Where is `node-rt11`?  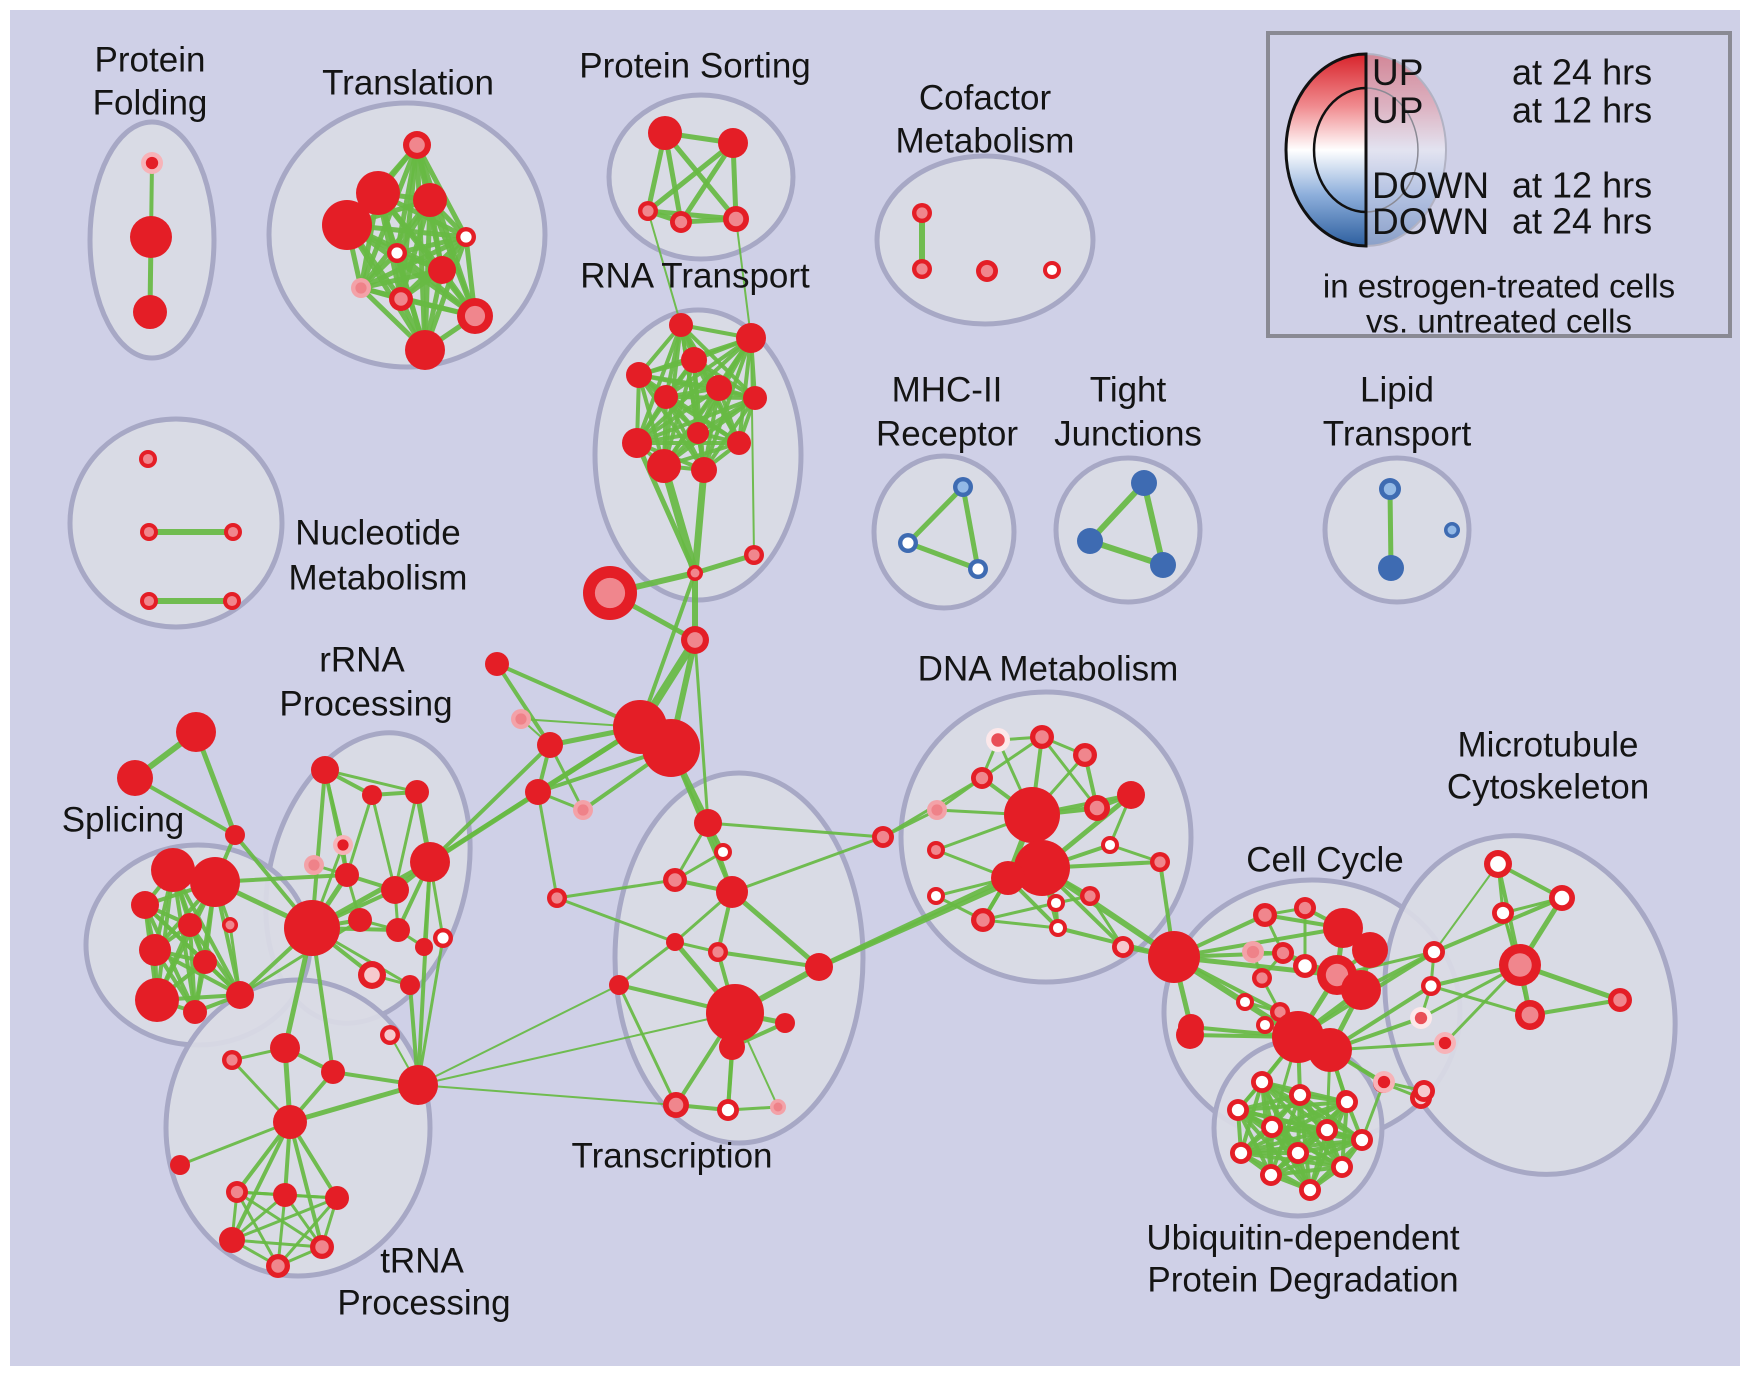
node-rt11 is located at coordinates (664, 466).